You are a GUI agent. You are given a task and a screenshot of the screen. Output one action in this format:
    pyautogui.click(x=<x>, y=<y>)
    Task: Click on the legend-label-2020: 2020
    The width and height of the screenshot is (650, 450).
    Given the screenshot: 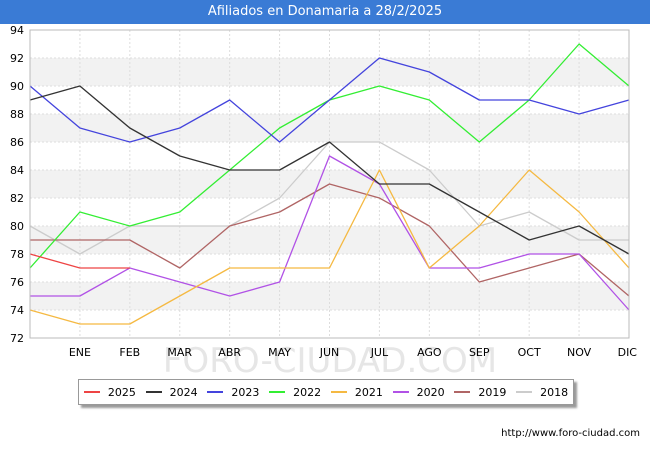 What is the action you would take?
    pyautogui.click(x=430, y=392)
    